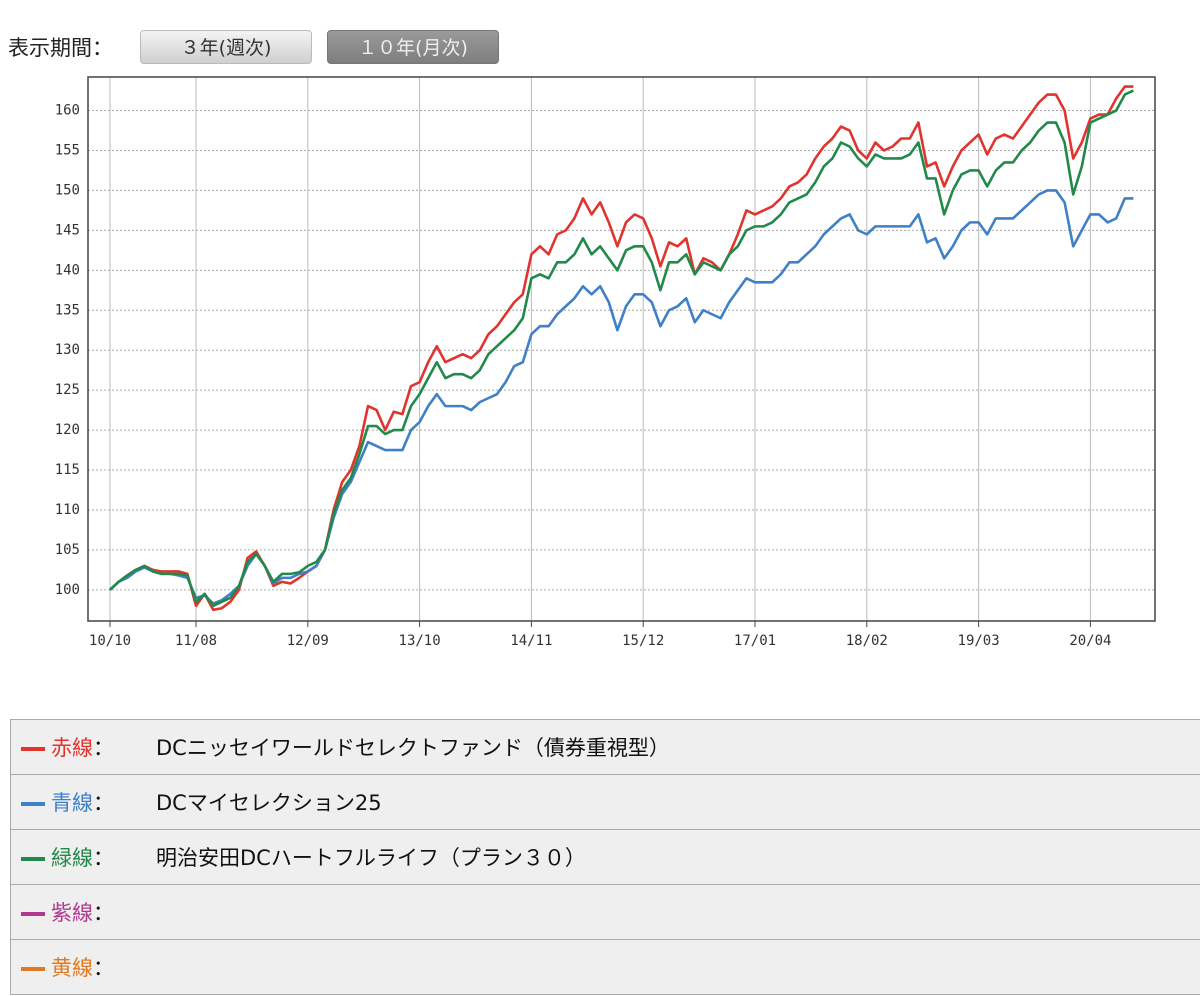  I want to click on y-tick-label: 130, so click(67, 350).